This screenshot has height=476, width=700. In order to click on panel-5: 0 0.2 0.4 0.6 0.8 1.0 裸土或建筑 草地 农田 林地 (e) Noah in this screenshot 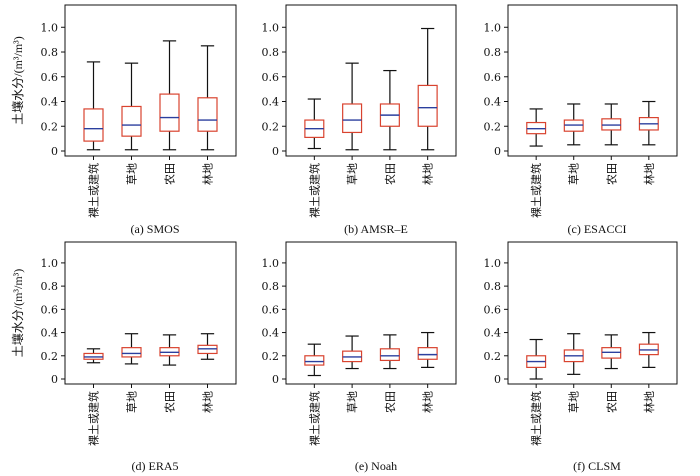, I will do `click(359, 357)`.